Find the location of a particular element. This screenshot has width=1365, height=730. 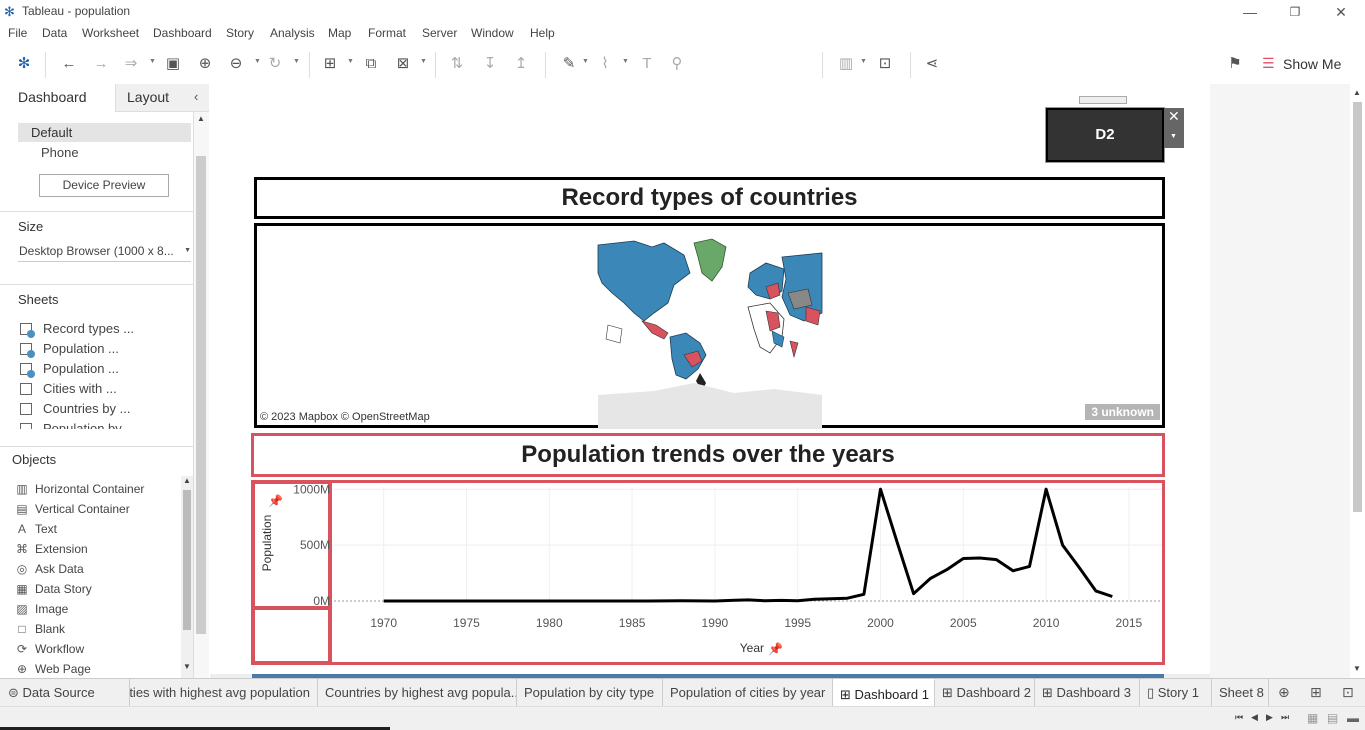

new-worksheet-icon: ⊞ is located at coordinates (330, 63).